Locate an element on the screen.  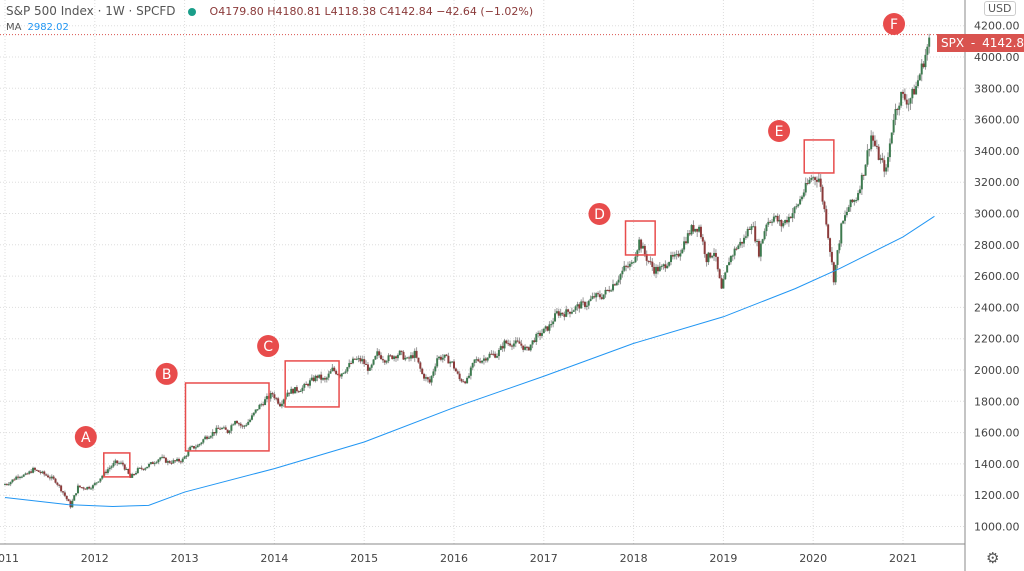
annotation-label: A is located at coordinates (86, 438).